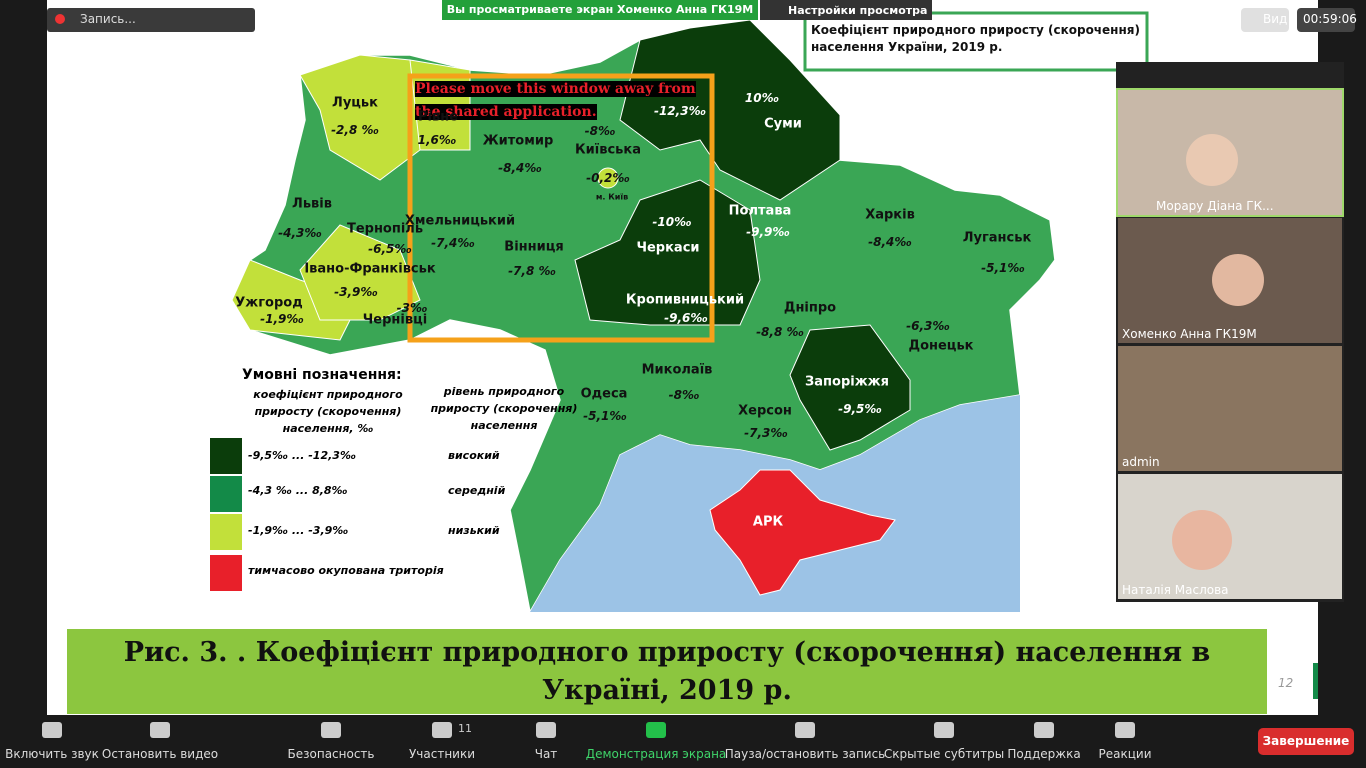  What do you see at coordinates (355, 103) in the screenshot?
I see `region-name: Луцьк` at bounding box center [355, 103].